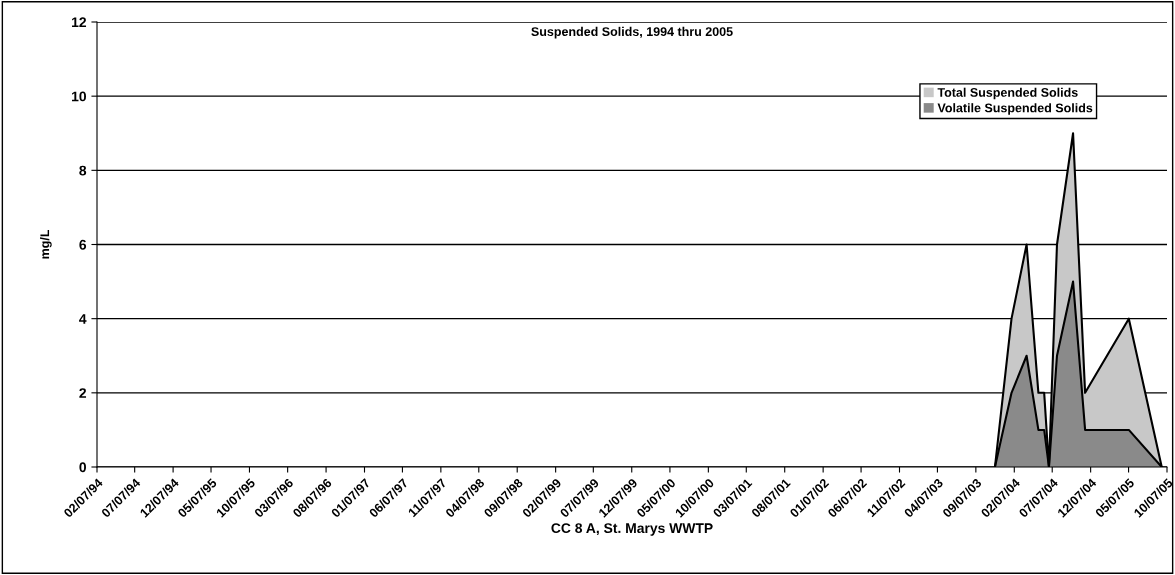  I want to click on y-tick-label: 2, so click(83, 393).